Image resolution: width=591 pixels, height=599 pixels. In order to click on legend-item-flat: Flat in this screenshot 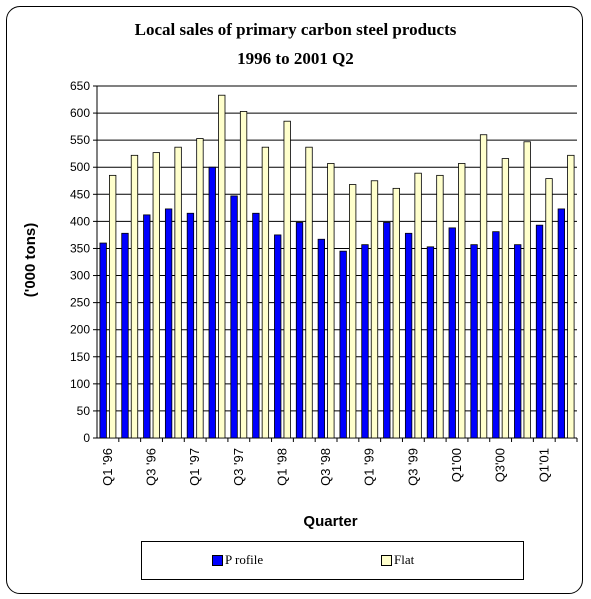, I will do `click(397, 560)`.